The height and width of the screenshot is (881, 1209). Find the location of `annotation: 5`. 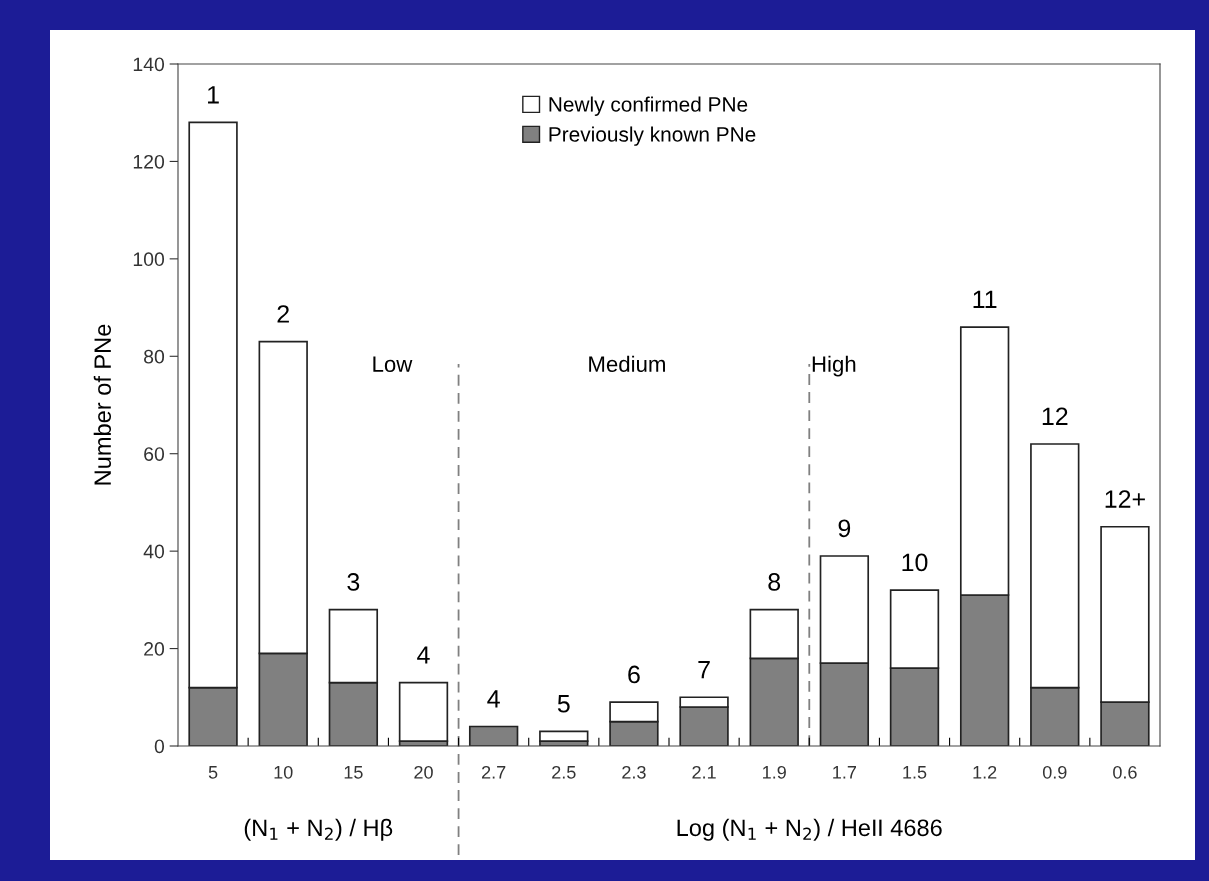

annotation: 5 is located at coordinates (563, 704).